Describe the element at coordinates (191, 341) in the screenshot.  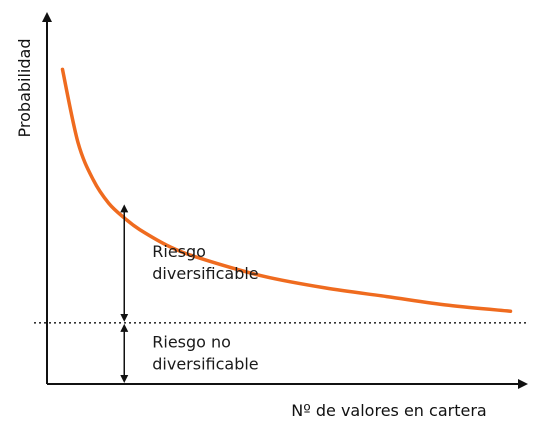
I see `non-diversifiable-label-line-1: Riesgo no` at that location.